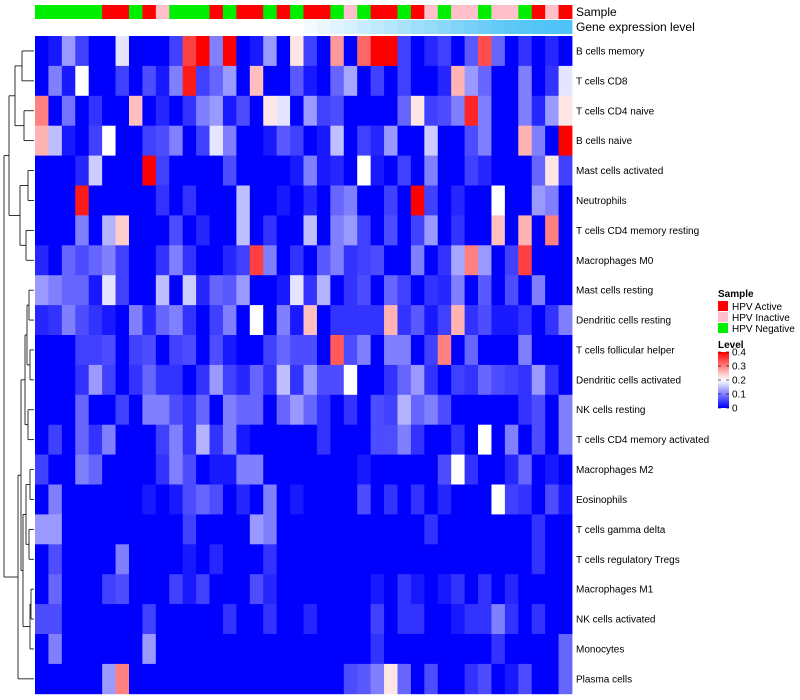  Describe the element at coordinates (604, 141) in the screenshot. I see `row-label: B cells naive` at that location.